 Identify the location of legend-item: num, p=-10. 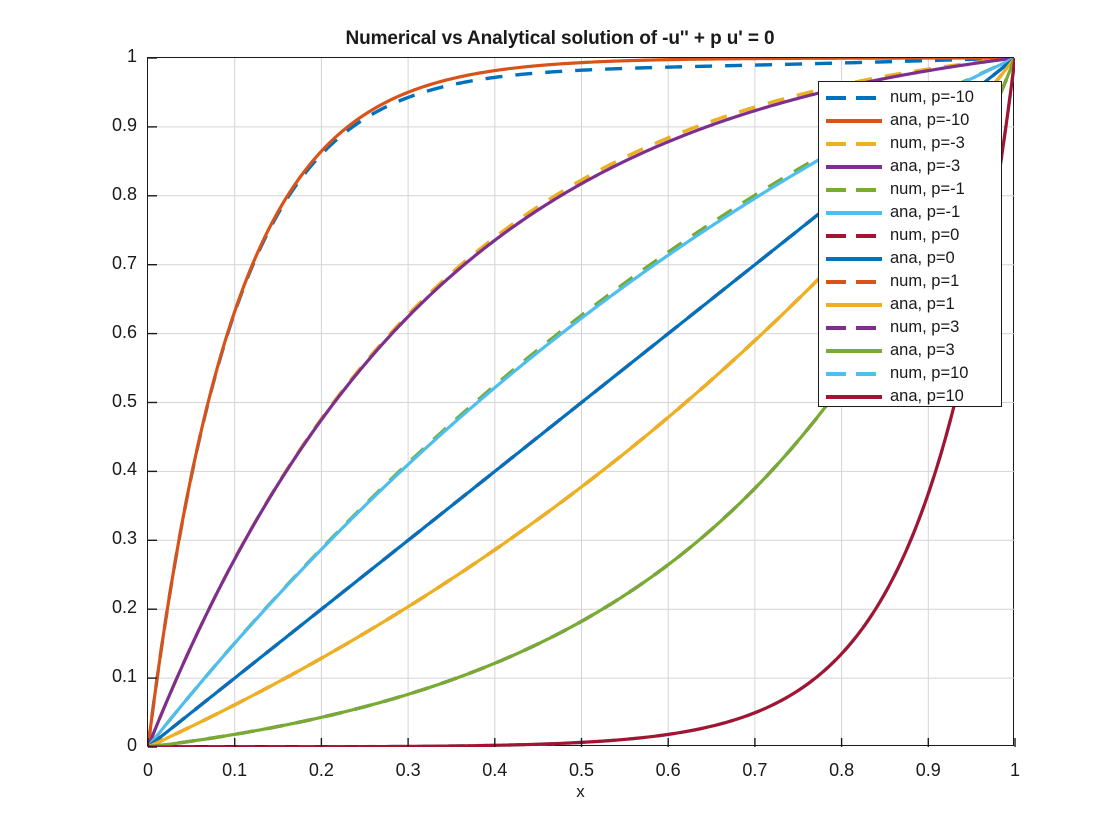
(910, 97).